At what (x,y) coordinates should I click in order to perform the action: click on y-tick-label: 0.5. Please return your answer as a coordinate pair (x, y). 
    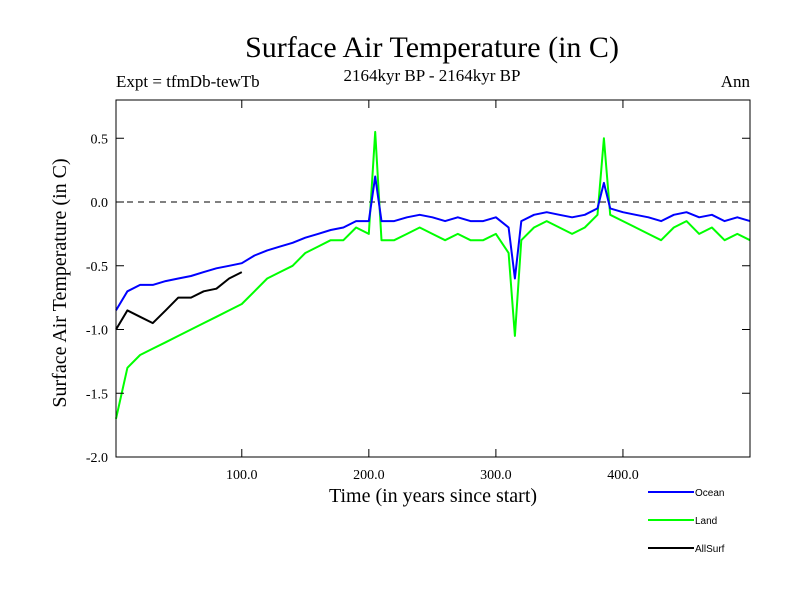
    Looking at the image, I should click on (100, 139).